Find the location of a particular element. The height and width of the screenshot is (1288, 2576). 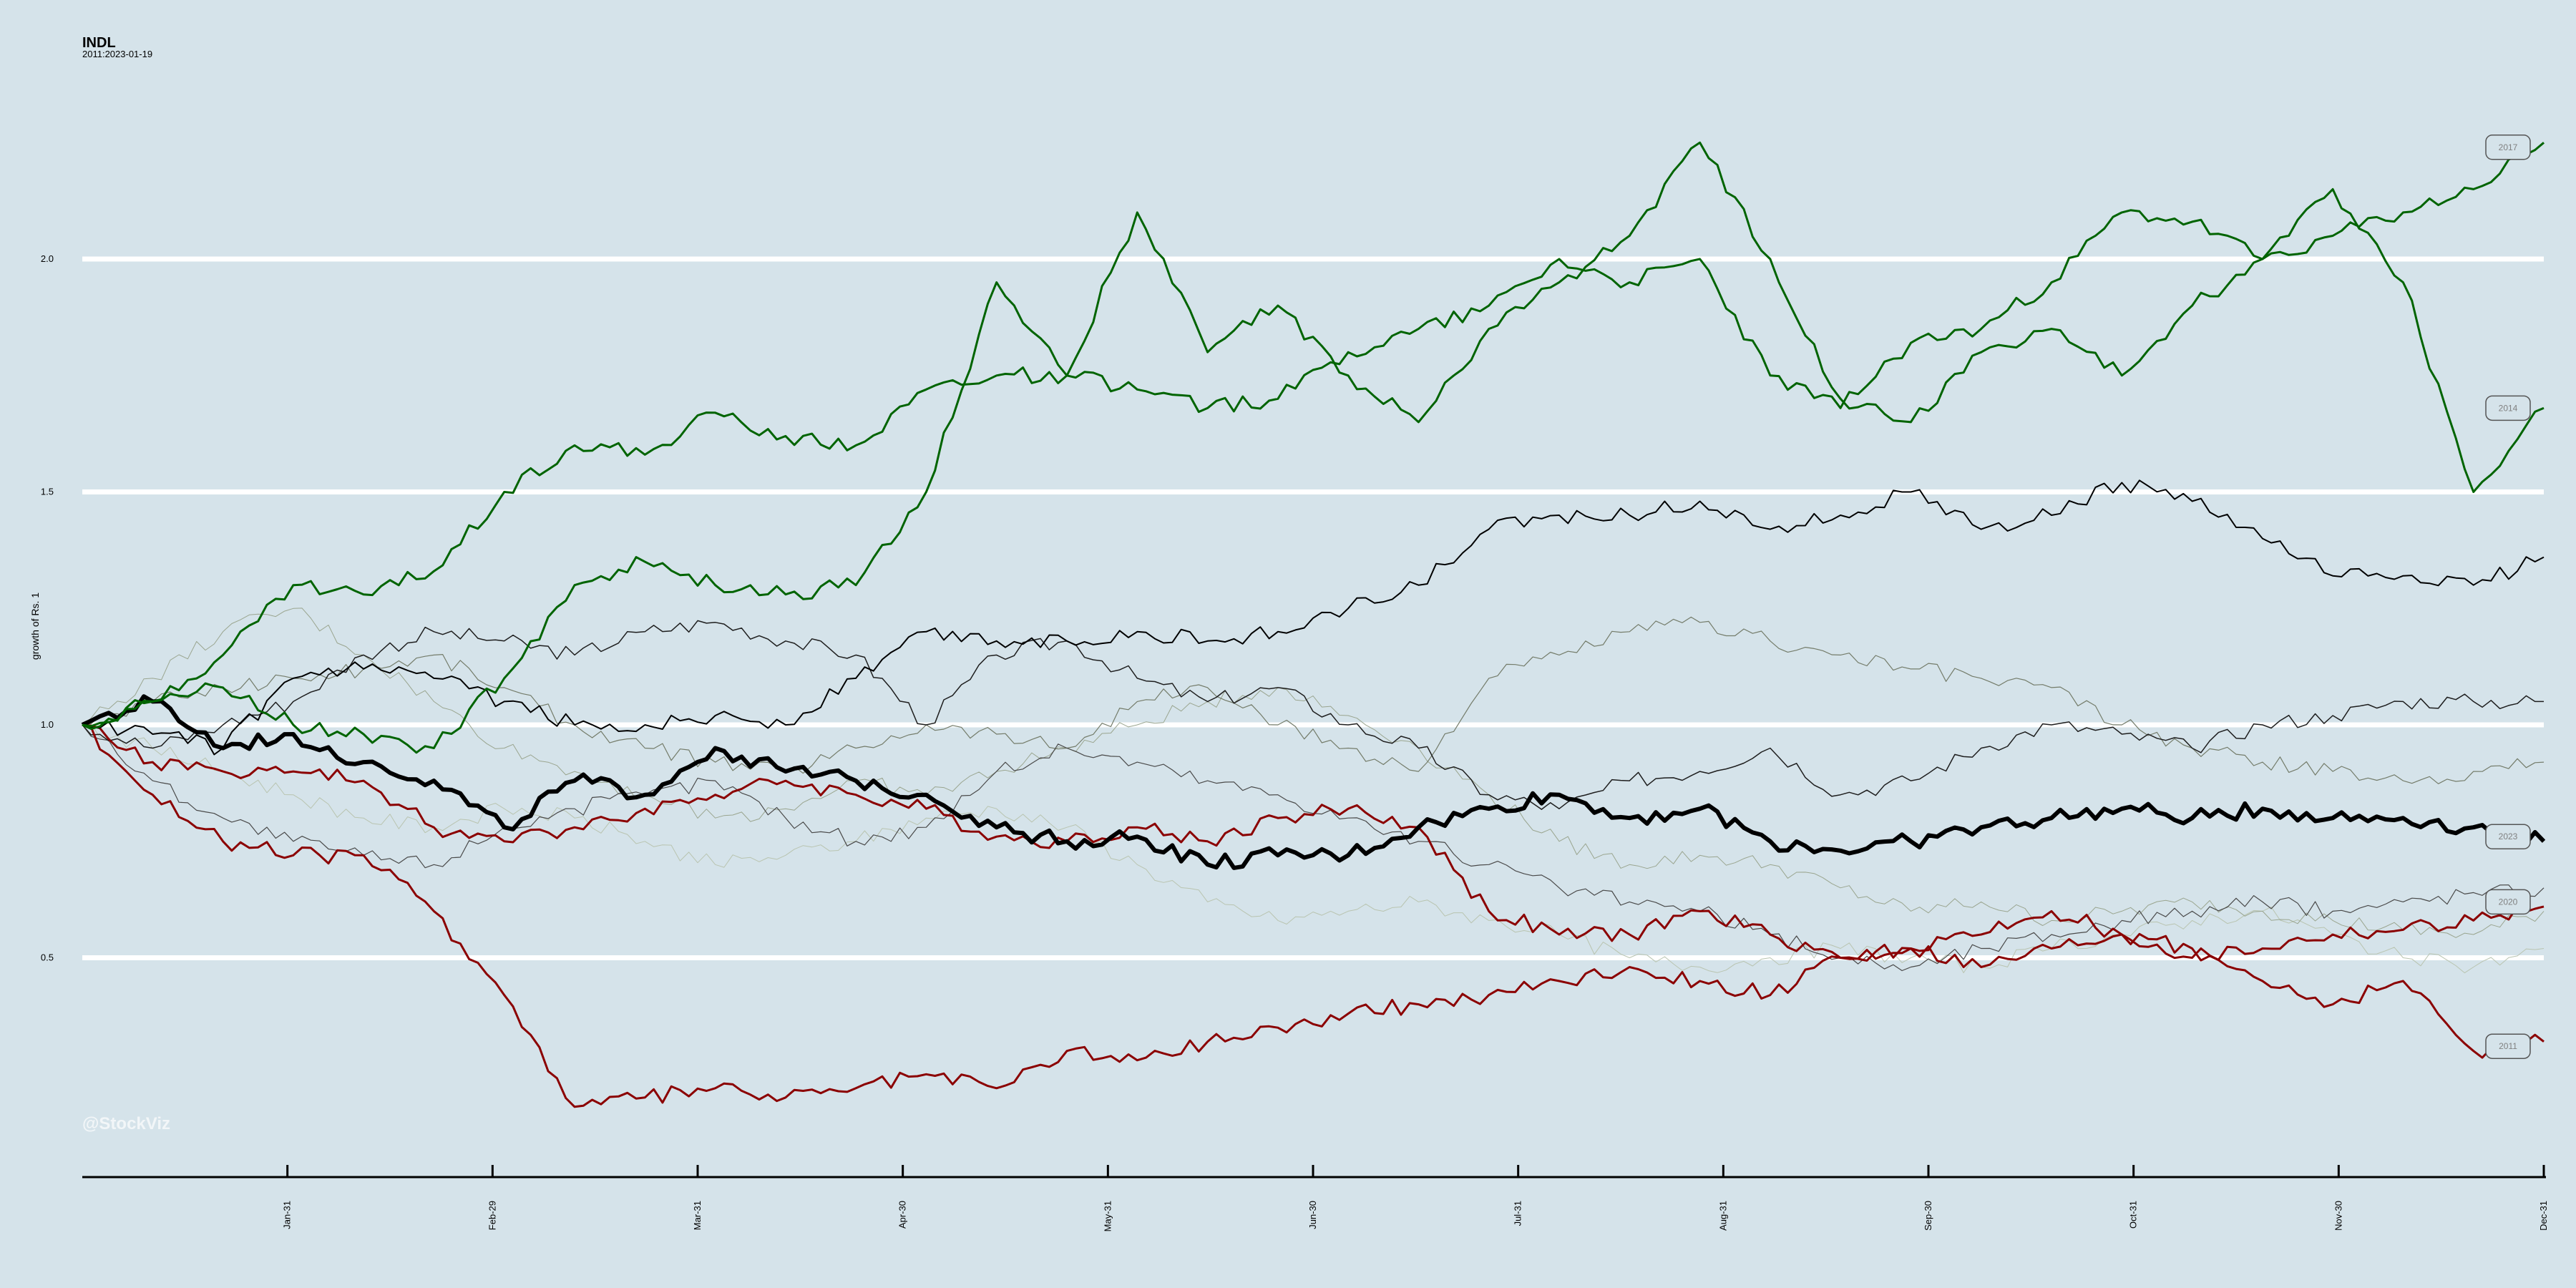

x-tick-label: Apr-30 is located at coordinates (902, 1215).